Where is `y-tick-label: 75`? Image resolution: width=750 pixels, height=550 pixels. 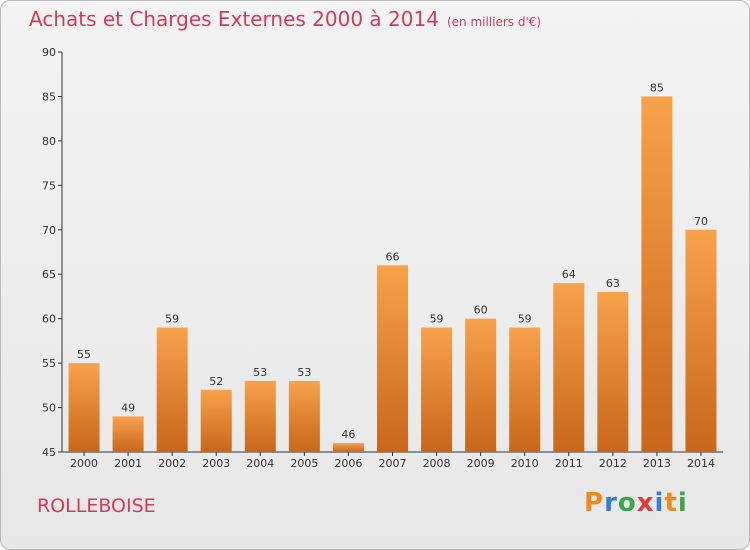 y-tick-label: 75 is located at coordinates (49, 185).